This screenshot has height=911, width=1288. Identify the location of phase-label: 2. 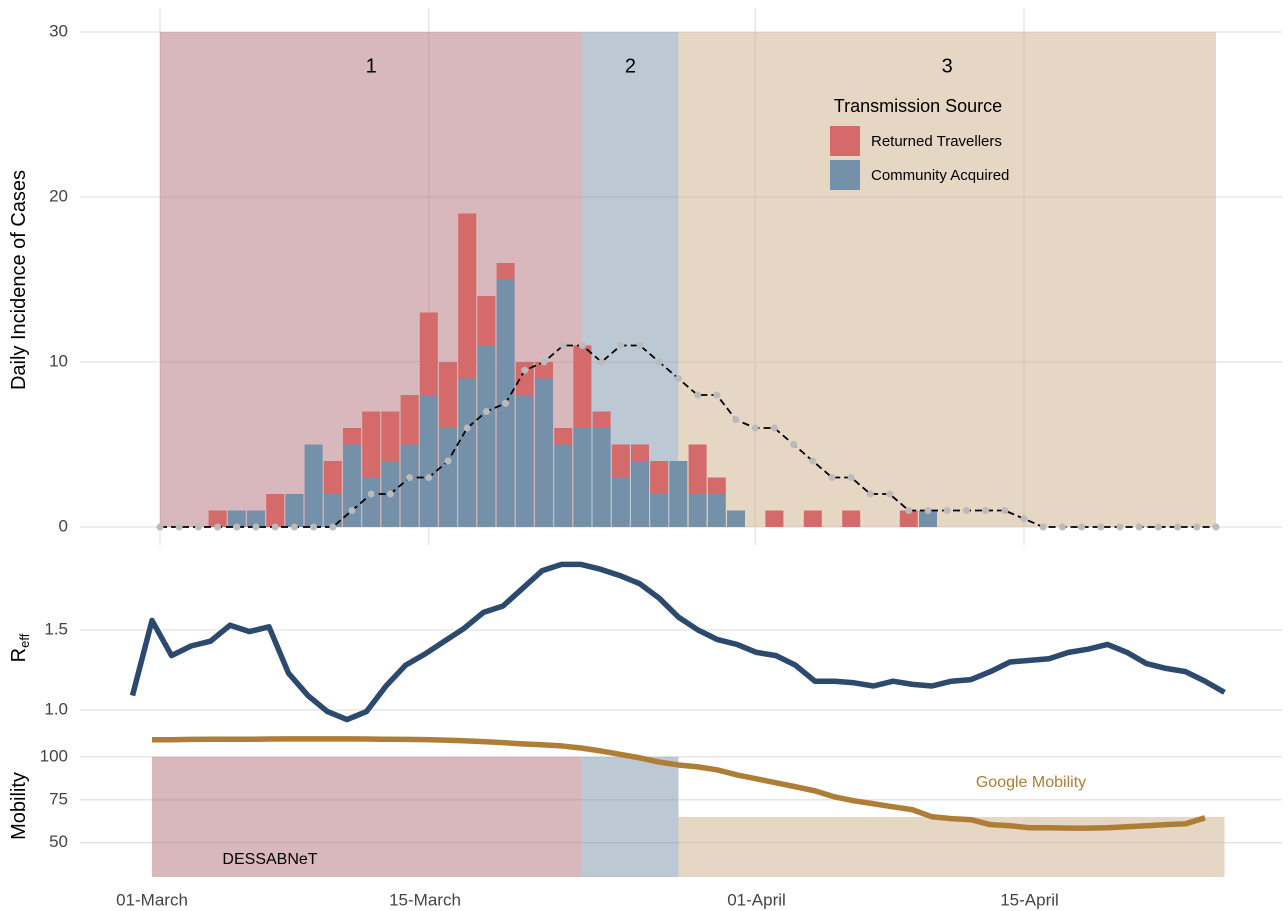
(630, 66).